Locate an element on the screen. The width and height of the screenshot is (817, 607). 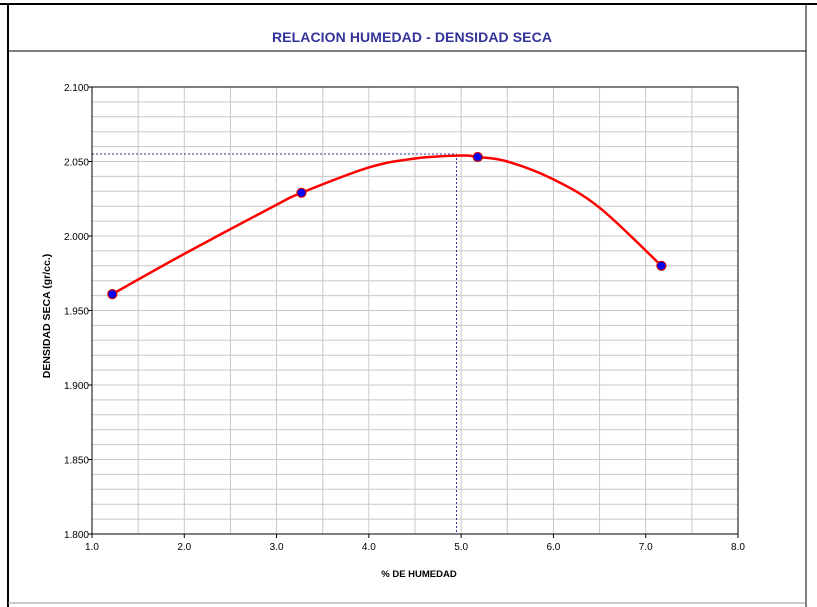
y-tick-label: 1.900 is located at coordinates (76, 386).